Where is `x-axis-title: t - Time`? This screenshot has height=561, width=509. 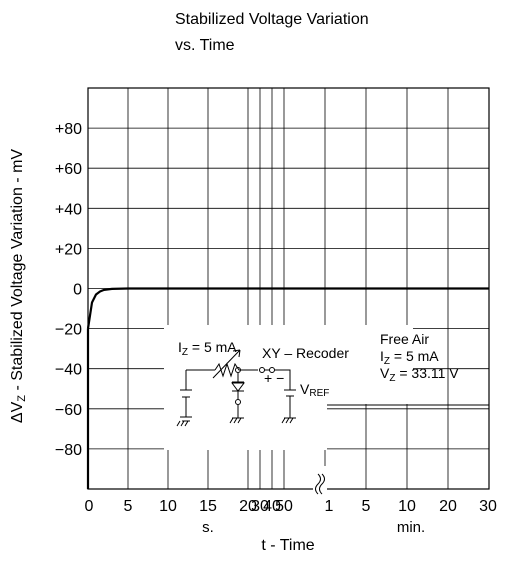
x-axis-title: t - Time is located at coordinates (287, 545).